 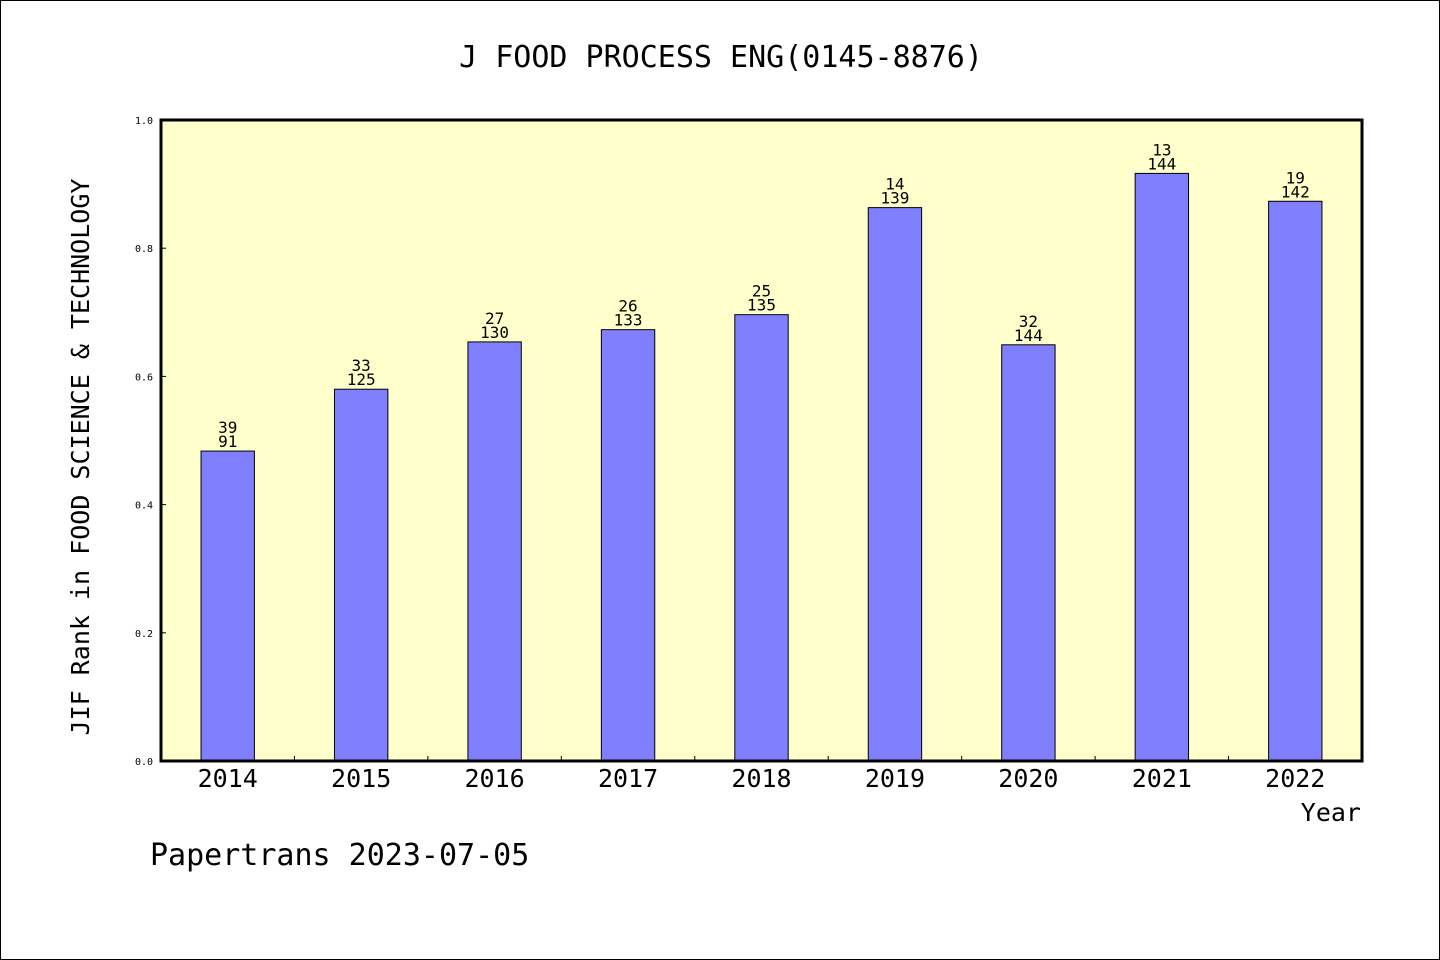 What do you see at coordinates (895, 484) in the screenshot?
I see `bar-2019` at bounding box center [895, 484].